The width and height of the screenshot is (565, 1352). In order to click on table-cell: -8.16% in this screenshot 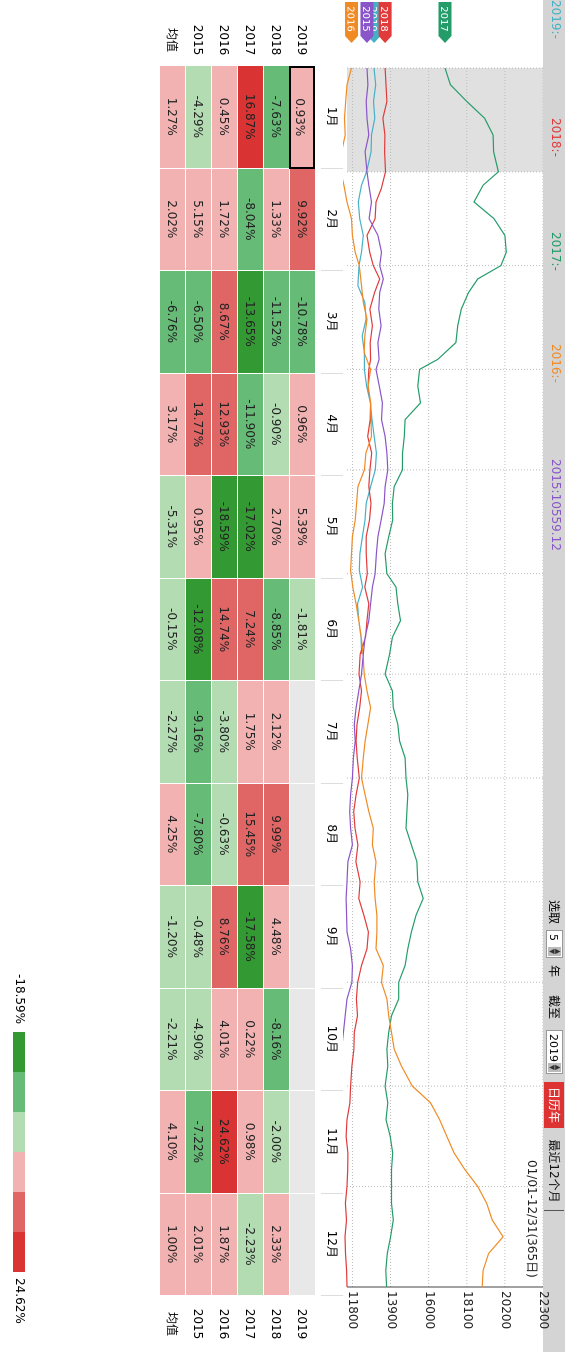, I will do `click(276, 1039)`.